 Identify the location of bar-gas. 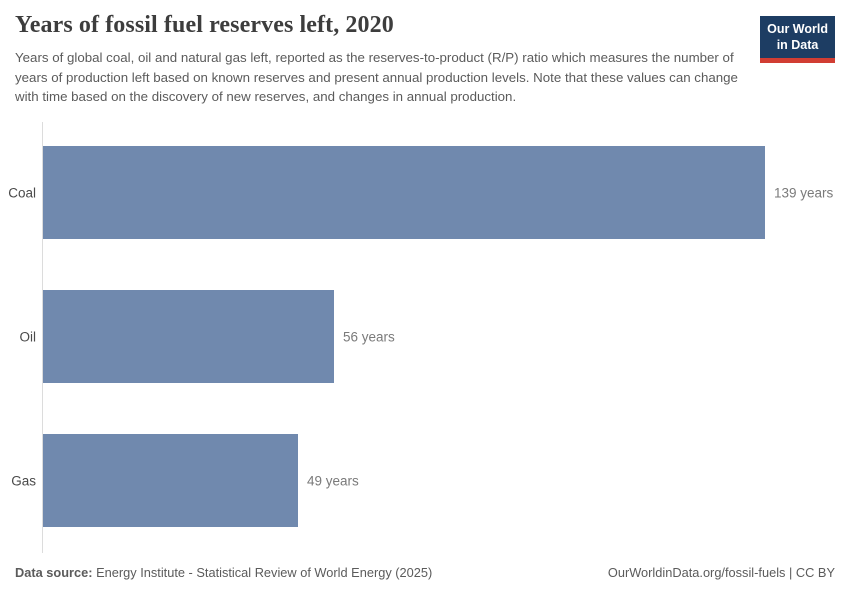
(170, 480).